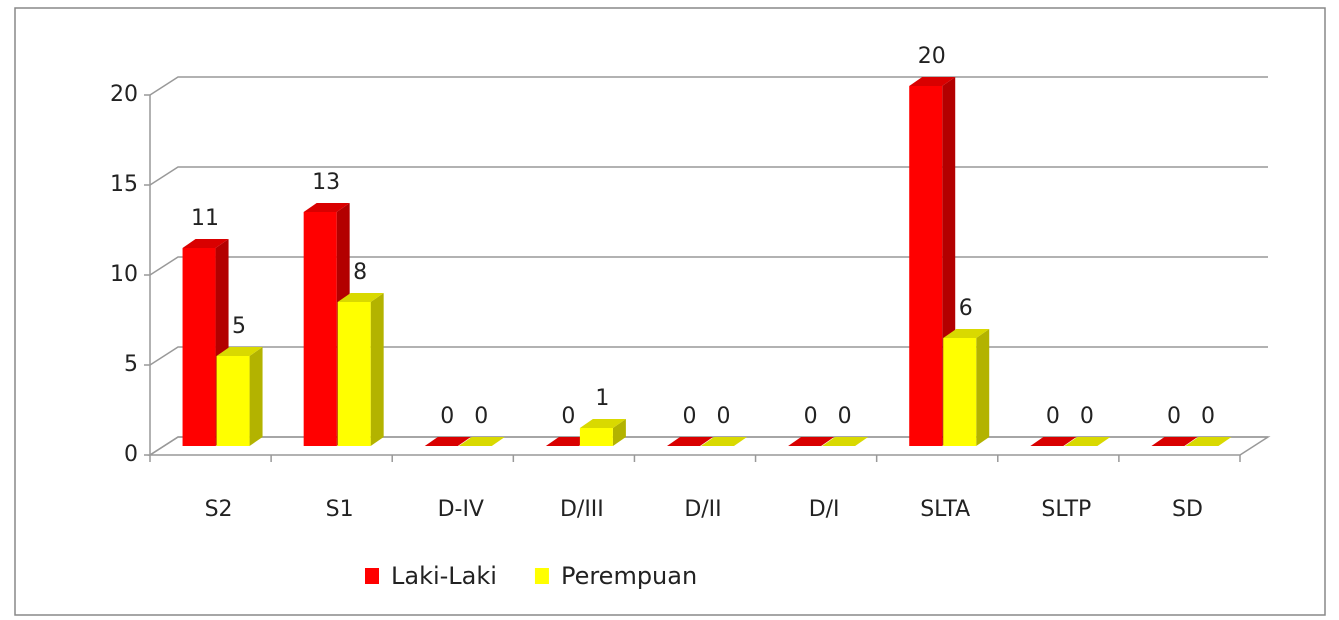 This screenshot has width=1339, height=620. I want to click on y-tick-label: 5, so click(131, 364).